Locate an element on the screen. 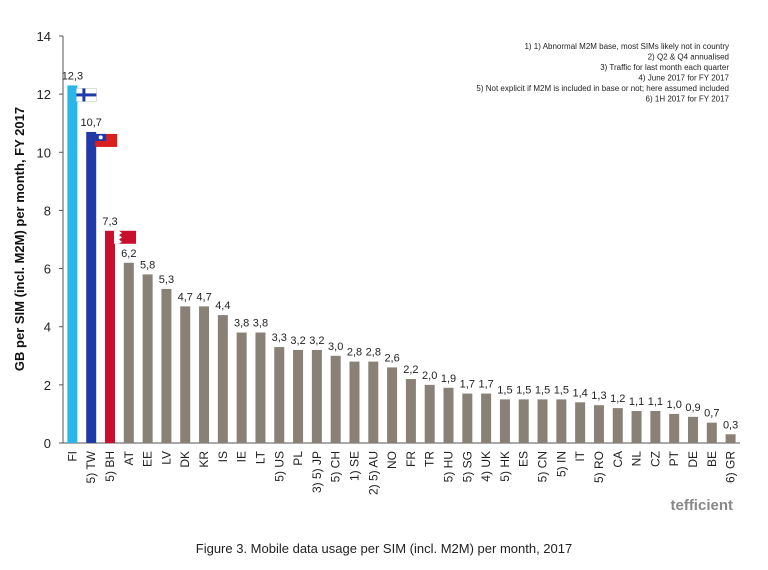 This screenshot has height=570, width=768. y-tick-label: 10 is located at coordinates (44, 152).